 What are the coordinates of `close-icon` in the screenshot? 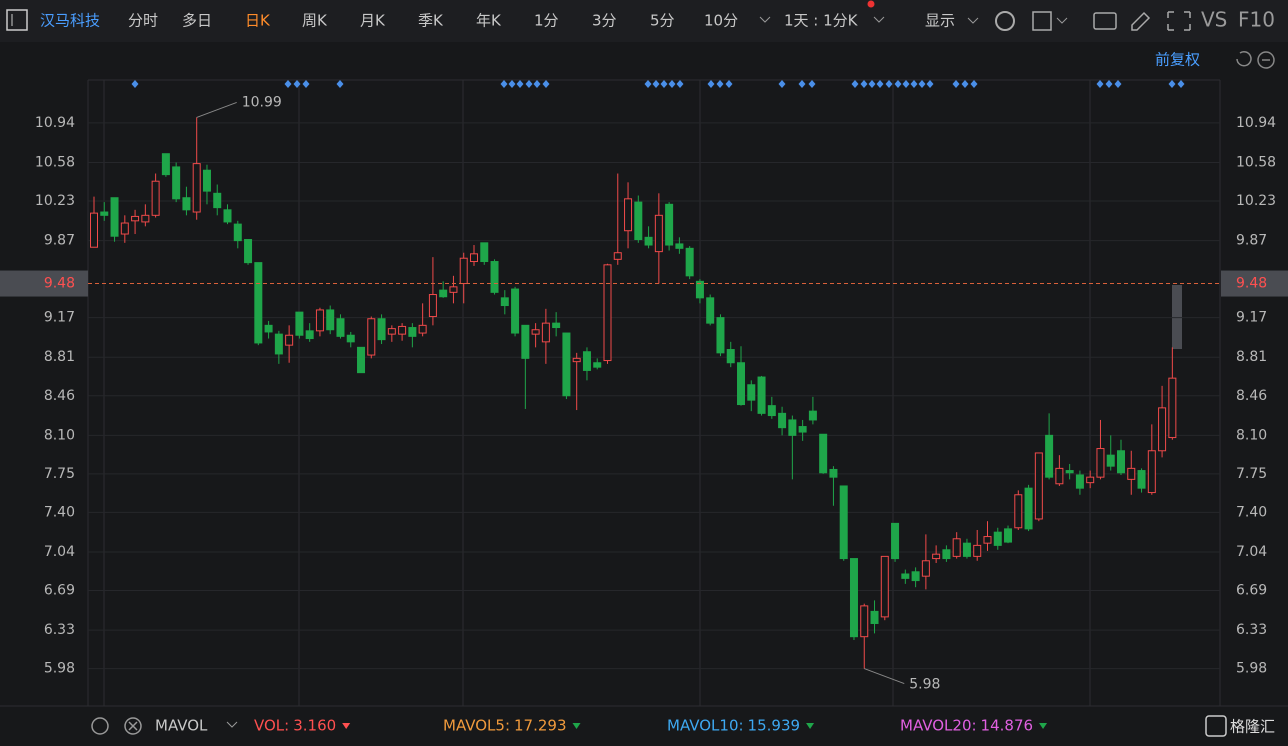 It's located at (133, 726).